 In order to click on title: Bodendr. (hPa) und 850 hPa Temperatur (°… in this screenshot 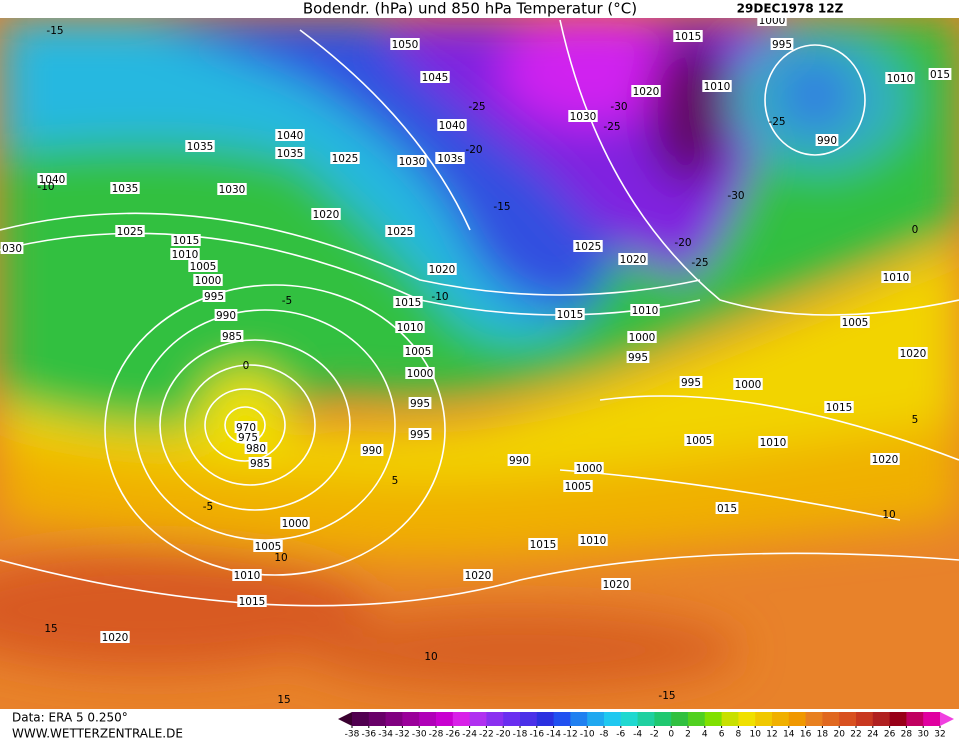, I will do `click(470, 9)`.